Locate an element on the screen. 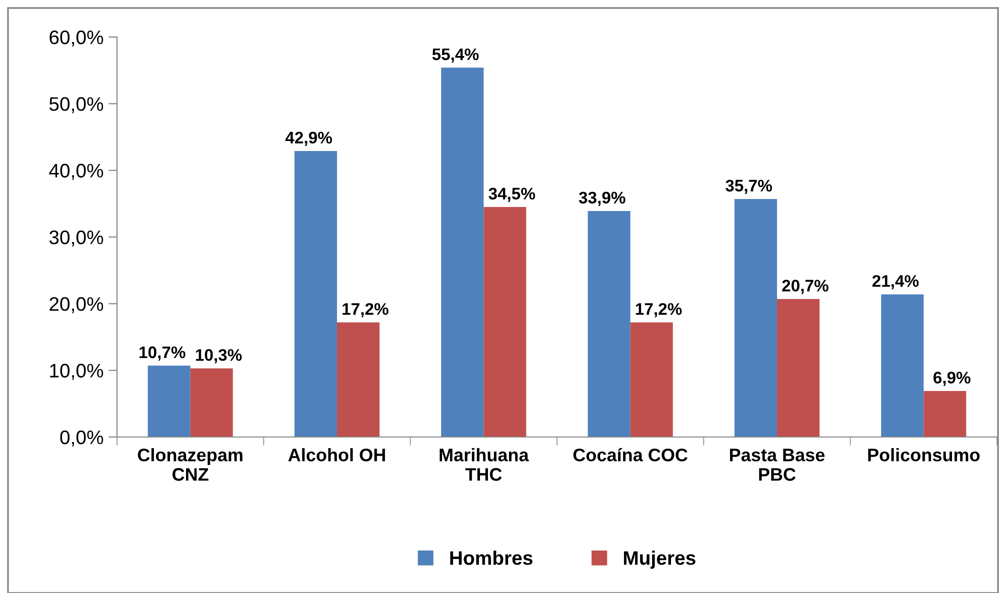  x-tick-label: Pasta Base PBC is located at coordinates (777, 464).